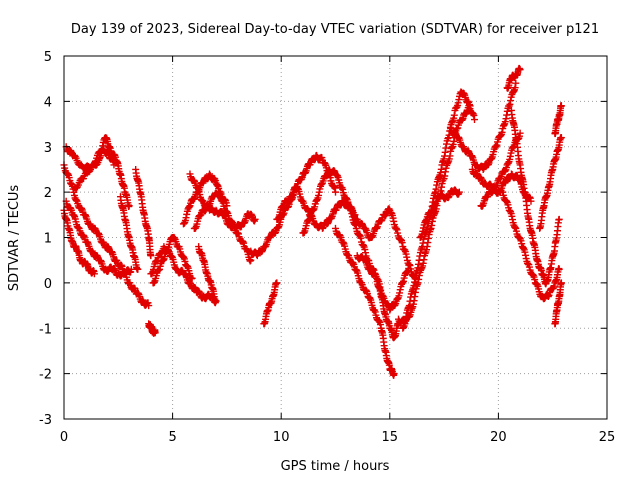  Describe the element at coordinates (45, 420) in the screenshot. I see `y-tick-label: -3` at that location.